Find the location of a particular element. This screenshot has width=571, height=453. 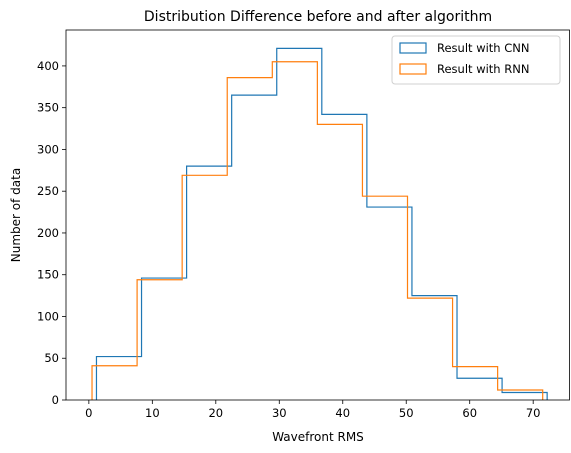

y-tick-label: 350 is located at coordinates (48, 108).